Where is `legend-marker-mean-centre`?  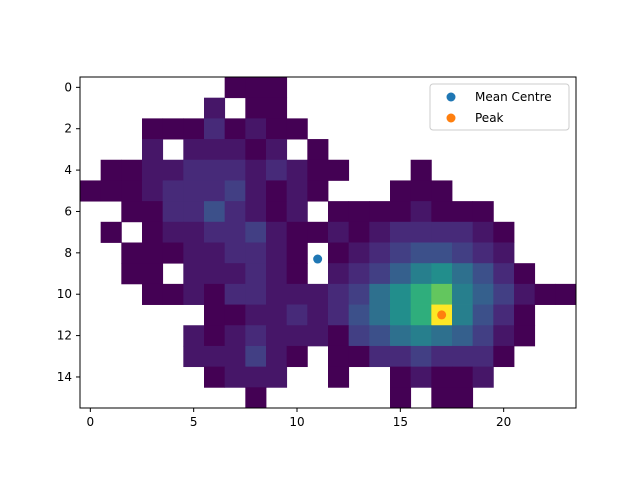 legend-marker-mean-centre is located at coordinates (451, 97).